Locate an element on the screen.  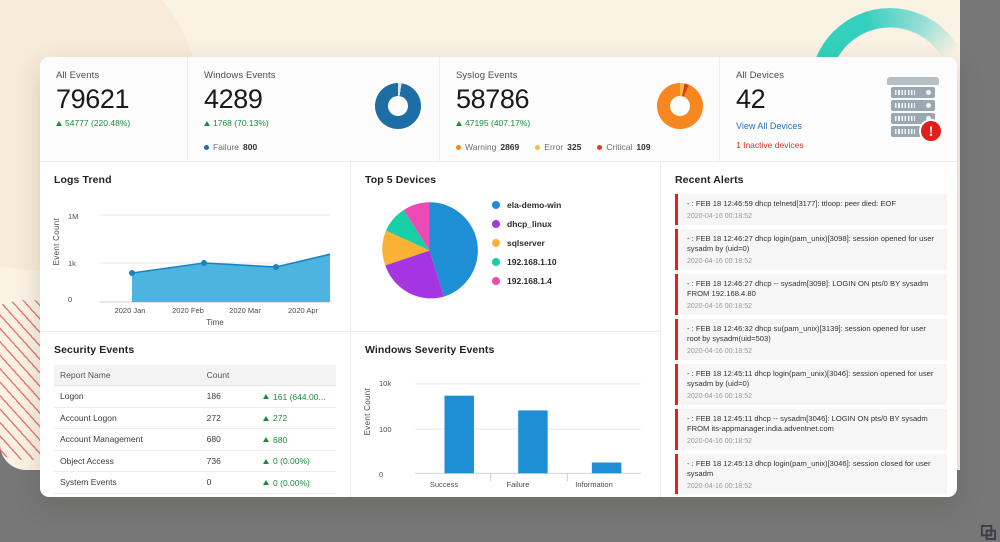
kpi-value: 4289 is located at coordinates (233, 99).